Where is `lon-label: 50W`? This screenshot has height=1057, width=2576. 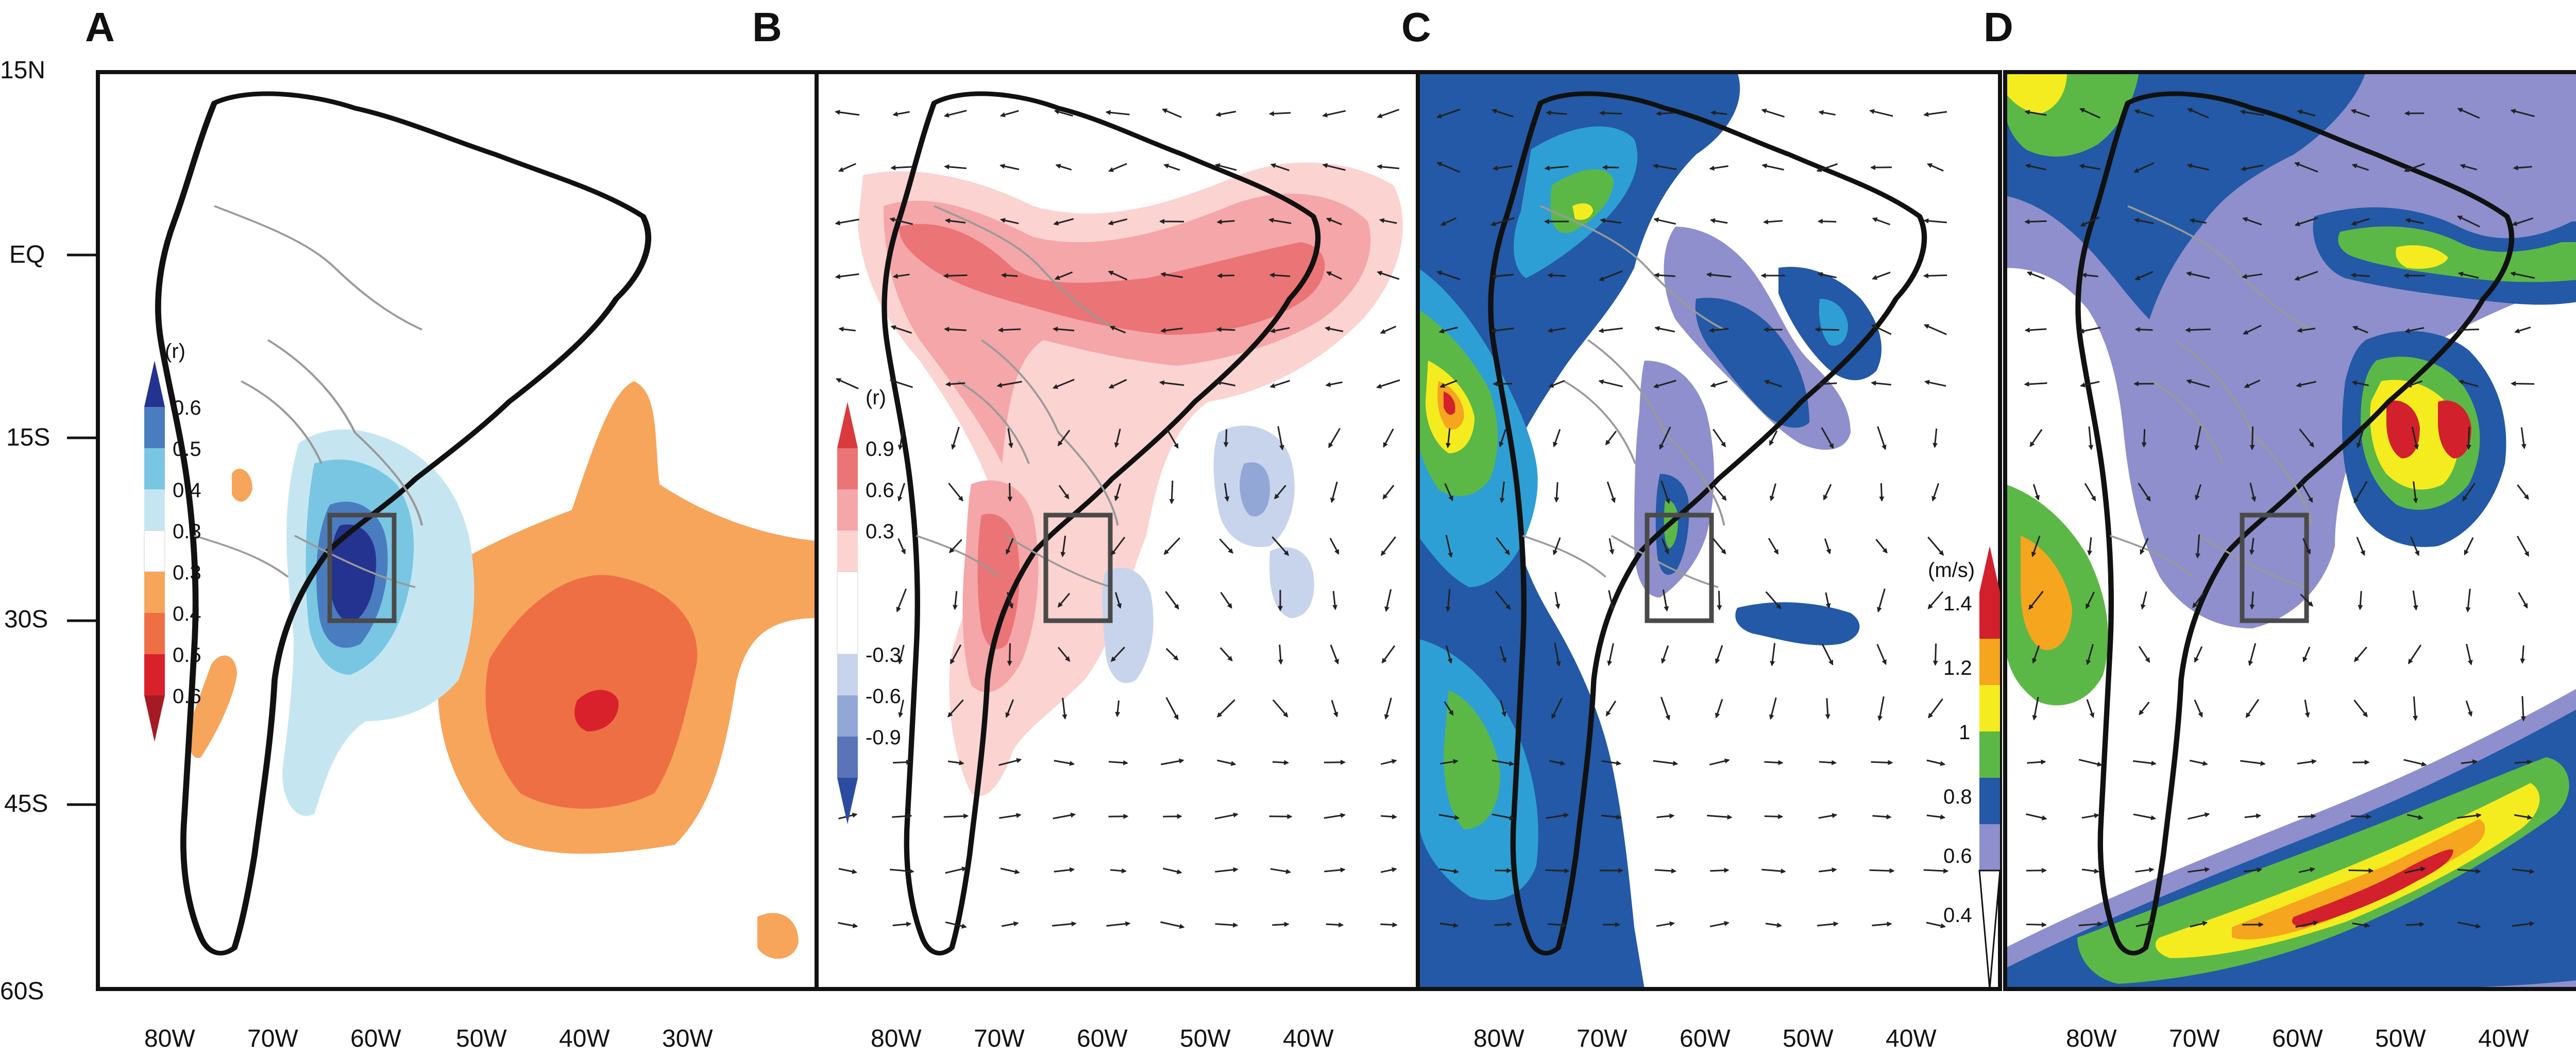 lon-label: 50W is located at coordinates (2400, 1038).